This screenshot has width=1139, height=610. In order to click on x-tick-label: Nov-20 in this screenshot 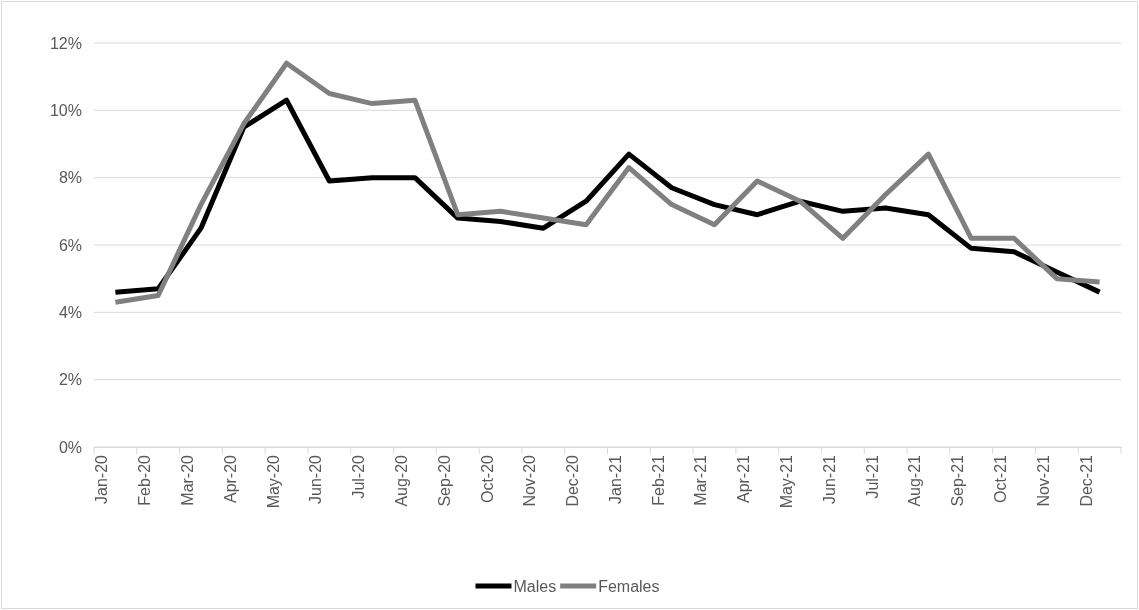, I will do `click(530, 480)`.